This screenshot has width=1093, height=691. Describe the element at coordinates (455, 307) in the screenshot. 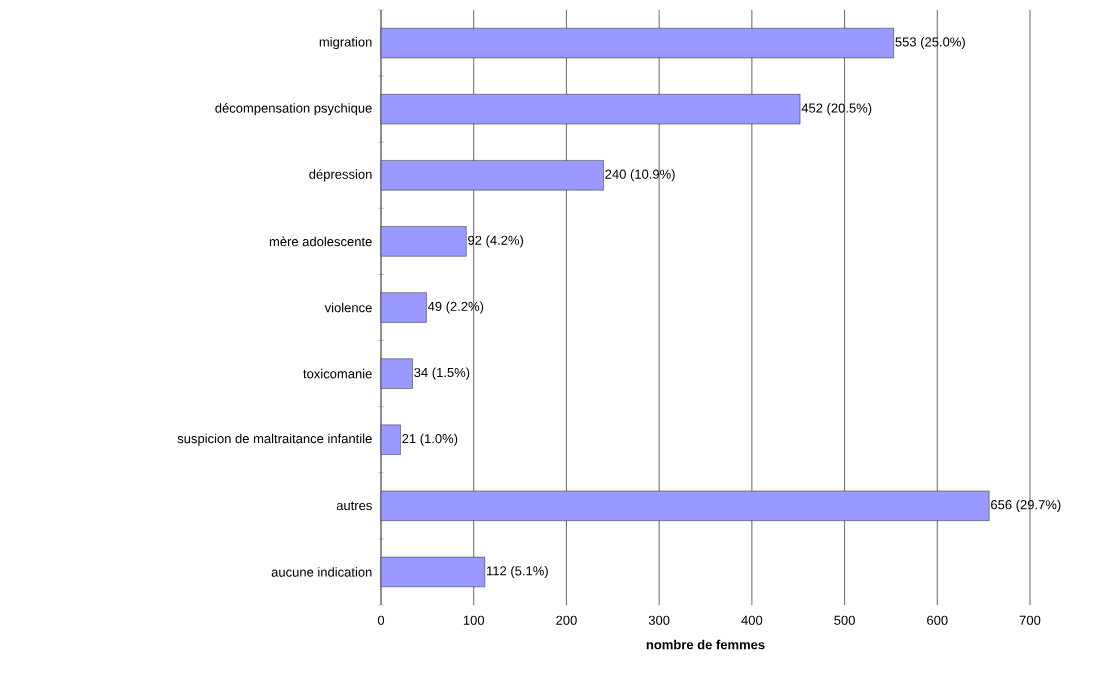

I see `data-label: 49 (2.2%)` at that location.